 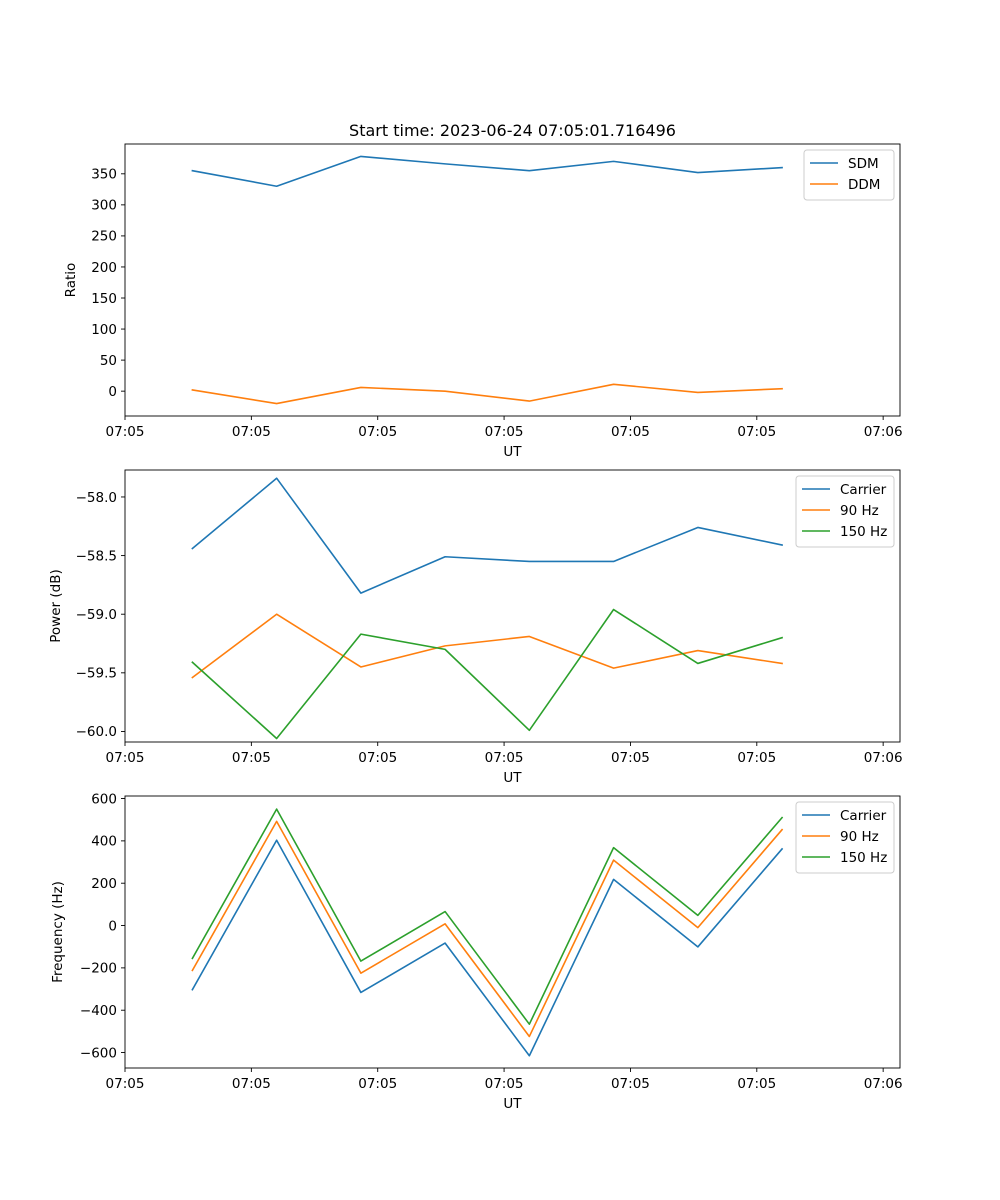 What do you see at coordinates (108, 361) in the screenshot?
I see `y-tick-label: 50` at bounding box center [108, 361].